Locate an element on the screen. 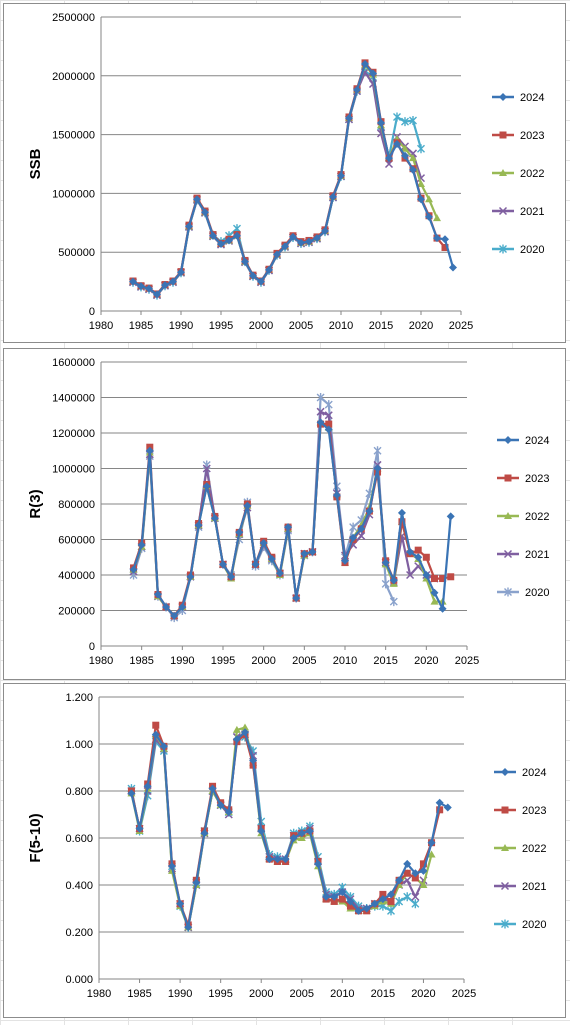  legend-label-2024: 2024 is located at coordinates (534, 773).